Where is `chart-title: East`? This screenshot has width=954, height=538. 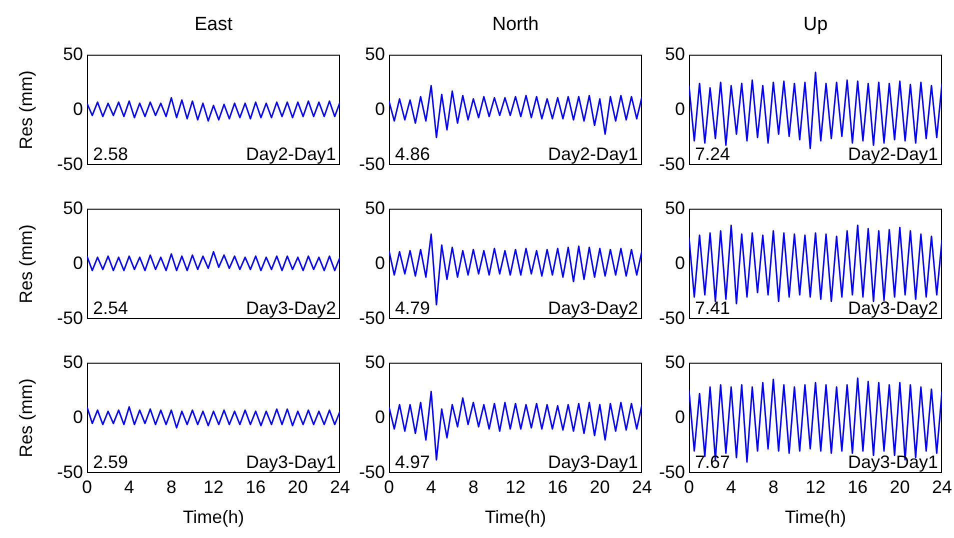
chart-title: East is located at coordinates (213, 25).